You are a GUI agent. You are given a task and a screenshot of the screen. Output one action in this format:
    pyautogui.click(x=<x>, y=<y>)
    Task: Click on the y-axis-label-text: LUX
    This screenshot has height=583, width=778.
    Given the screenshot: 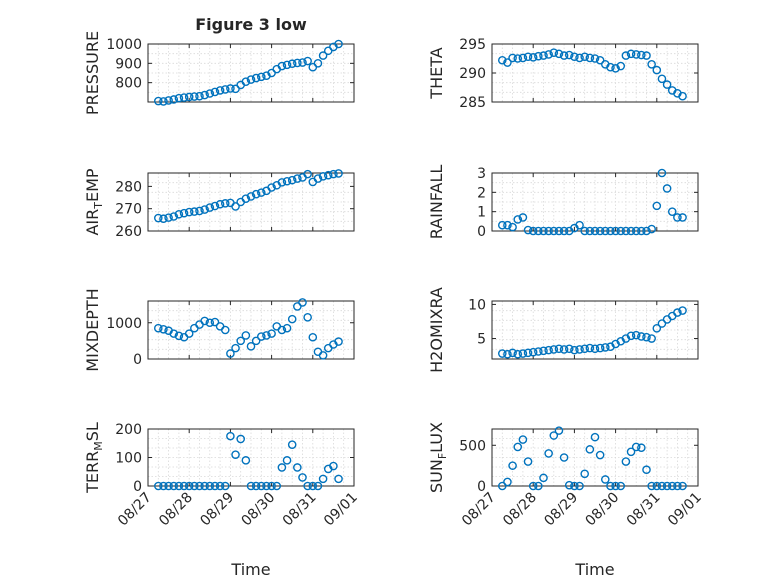 What is the action you would take?
    pyautogui.click(x=436, y=437)
    